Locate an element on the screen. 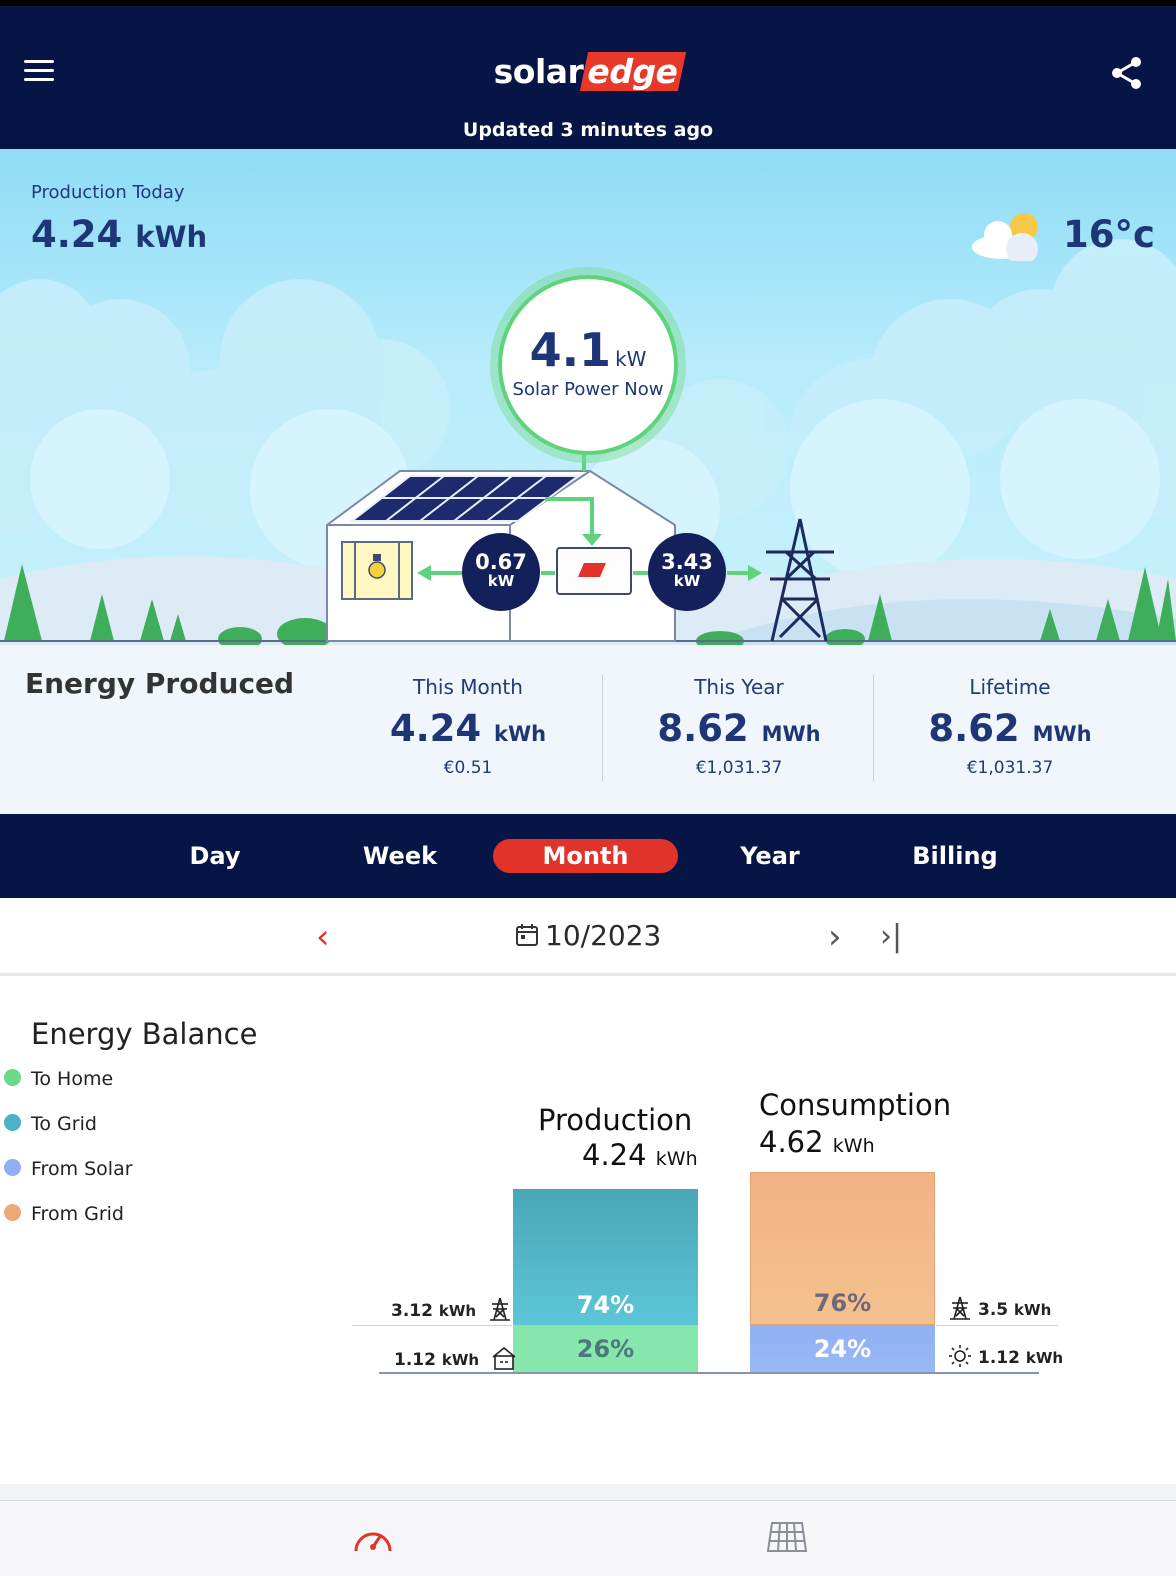 The image size is (1176, 1576). current-date: 10/2023 is located at coordinates (603, 935).